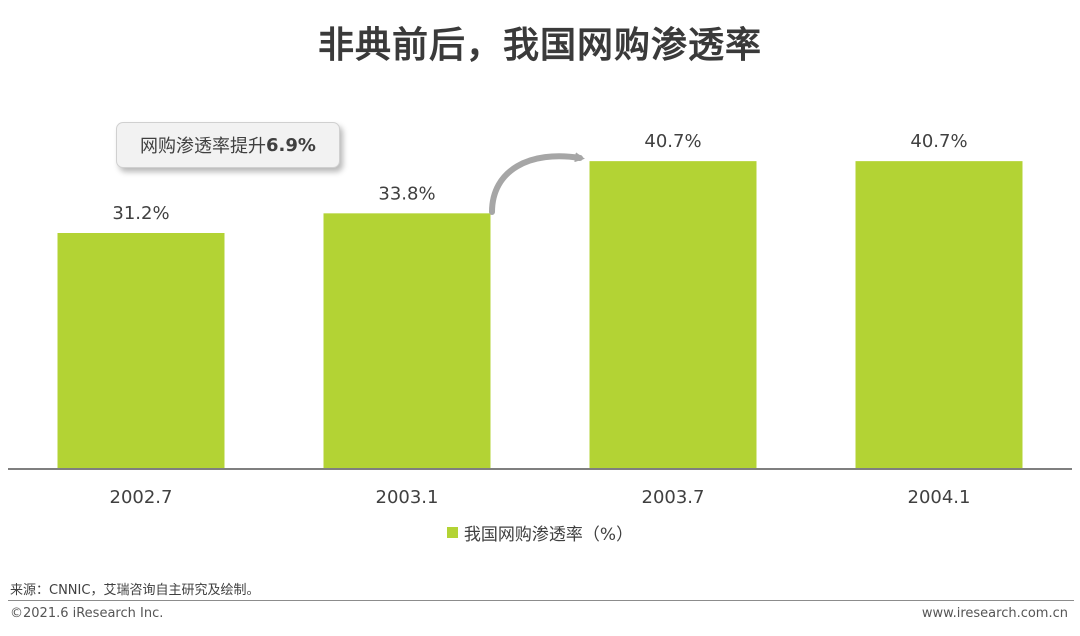 This screenshot has height=636, width=1080. What do you see at coordinates (141, 497) in the screenshot?
I see `x-tick-label-2002.7: 2002.7` at bounding box center [141, 497].